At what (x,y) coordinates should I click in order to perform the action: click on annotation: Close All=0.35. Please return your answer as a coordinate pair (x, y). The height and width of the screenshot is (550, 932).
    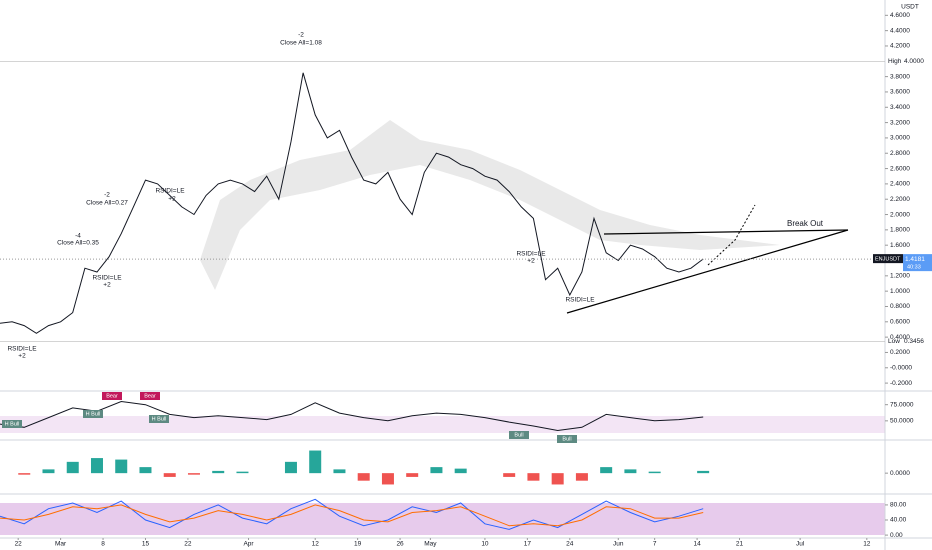
    Looking at the image, I should click on (78, 243).